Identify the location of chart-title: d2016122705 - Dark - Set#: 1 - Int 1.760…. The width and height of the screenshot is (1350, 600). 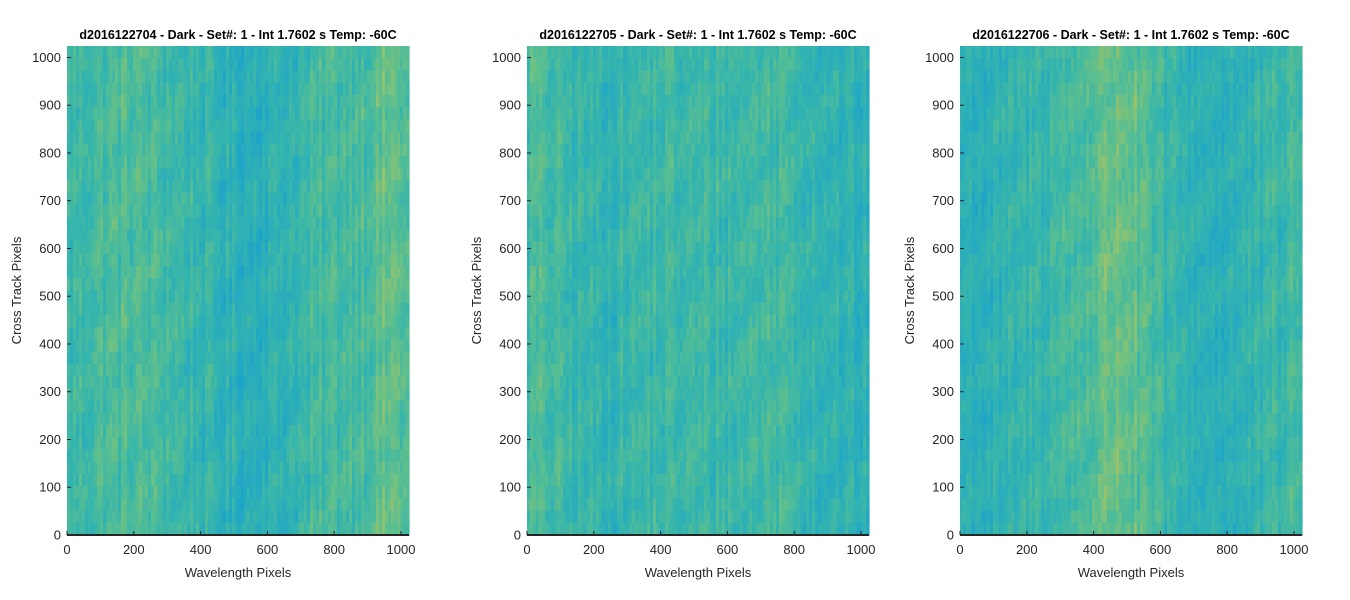
(697, 35).